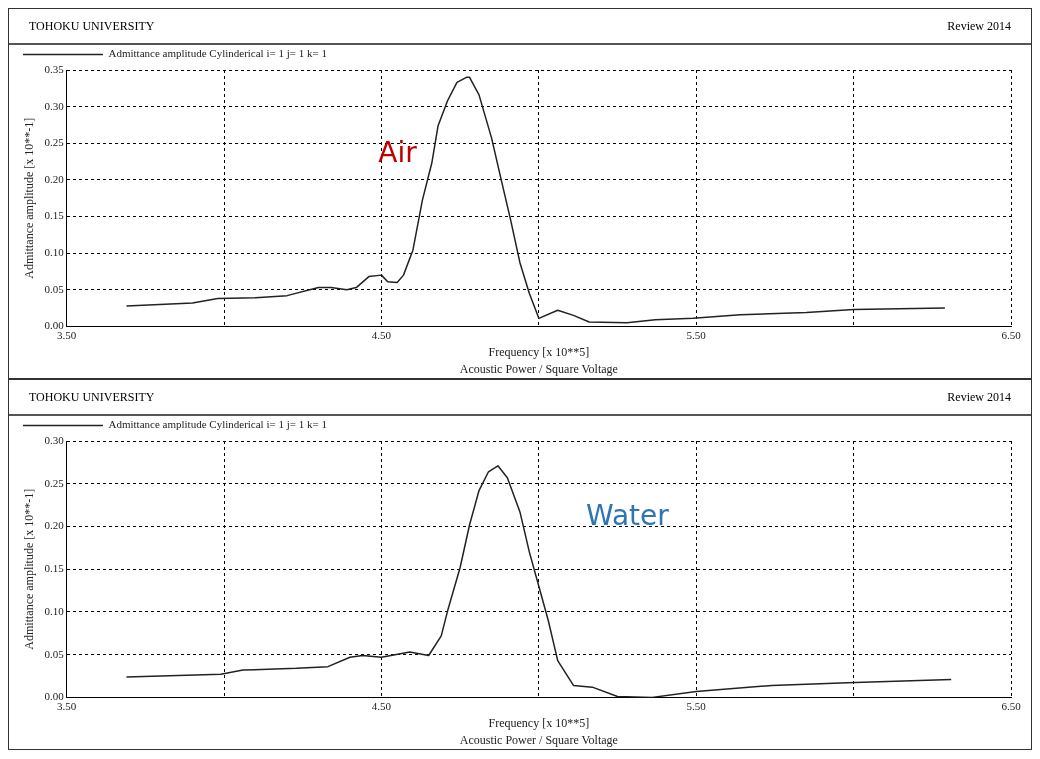  I want to click on annotation: Water, so click(628, 516).